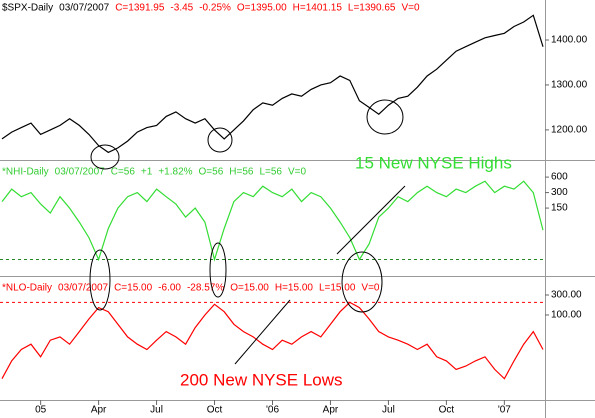  What do you see at coordinates (41, 410) in the screenshot?
I see `x-tick-label: 05` at bounding box center [41, 410].